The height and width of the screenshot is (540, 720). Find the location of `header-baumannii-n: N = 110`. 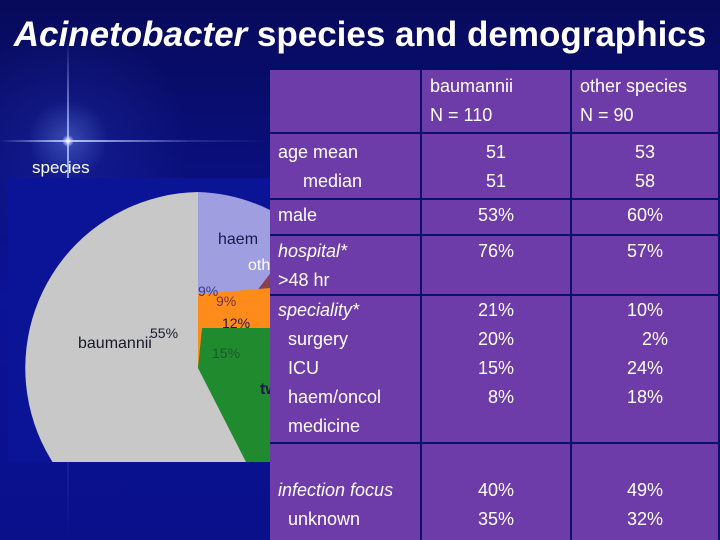

header-baumannii-n: N = 110 is located at coordinates (461, 115).